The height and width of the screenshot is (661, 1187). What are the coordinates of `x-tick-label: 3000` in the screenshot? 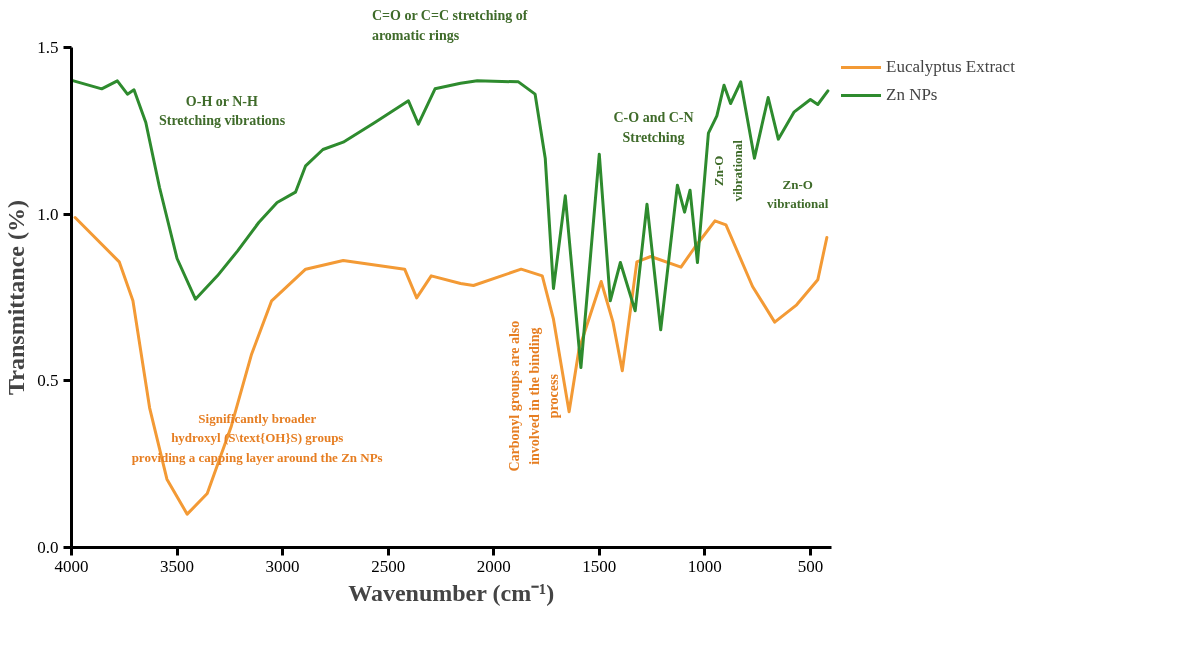 It's located at (282, 566).